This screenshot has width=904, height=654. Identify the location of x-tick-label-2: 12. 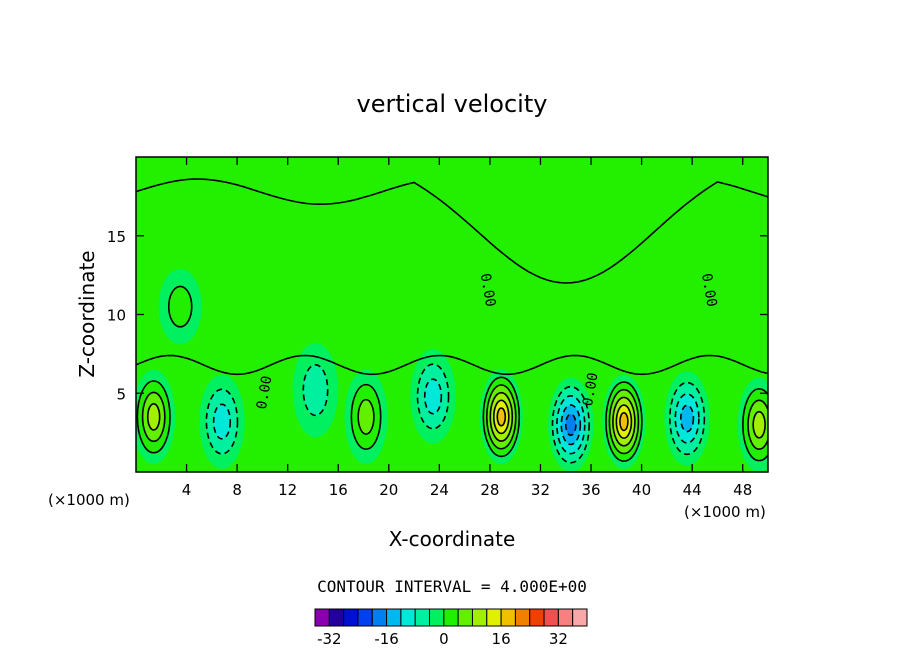
(287, 490).